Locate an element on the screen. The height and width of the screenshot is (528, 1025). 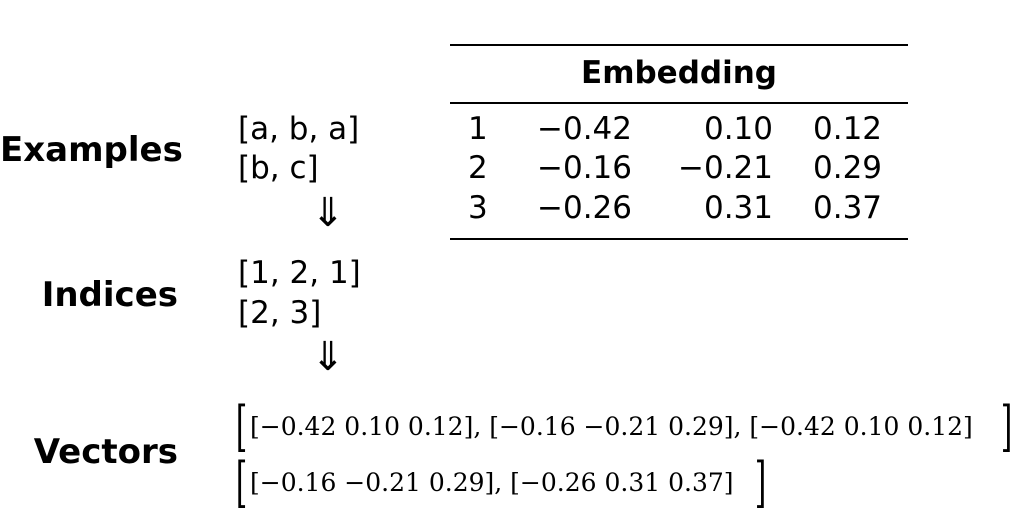
table-bottom-rule is located at coordinates (679, 239).